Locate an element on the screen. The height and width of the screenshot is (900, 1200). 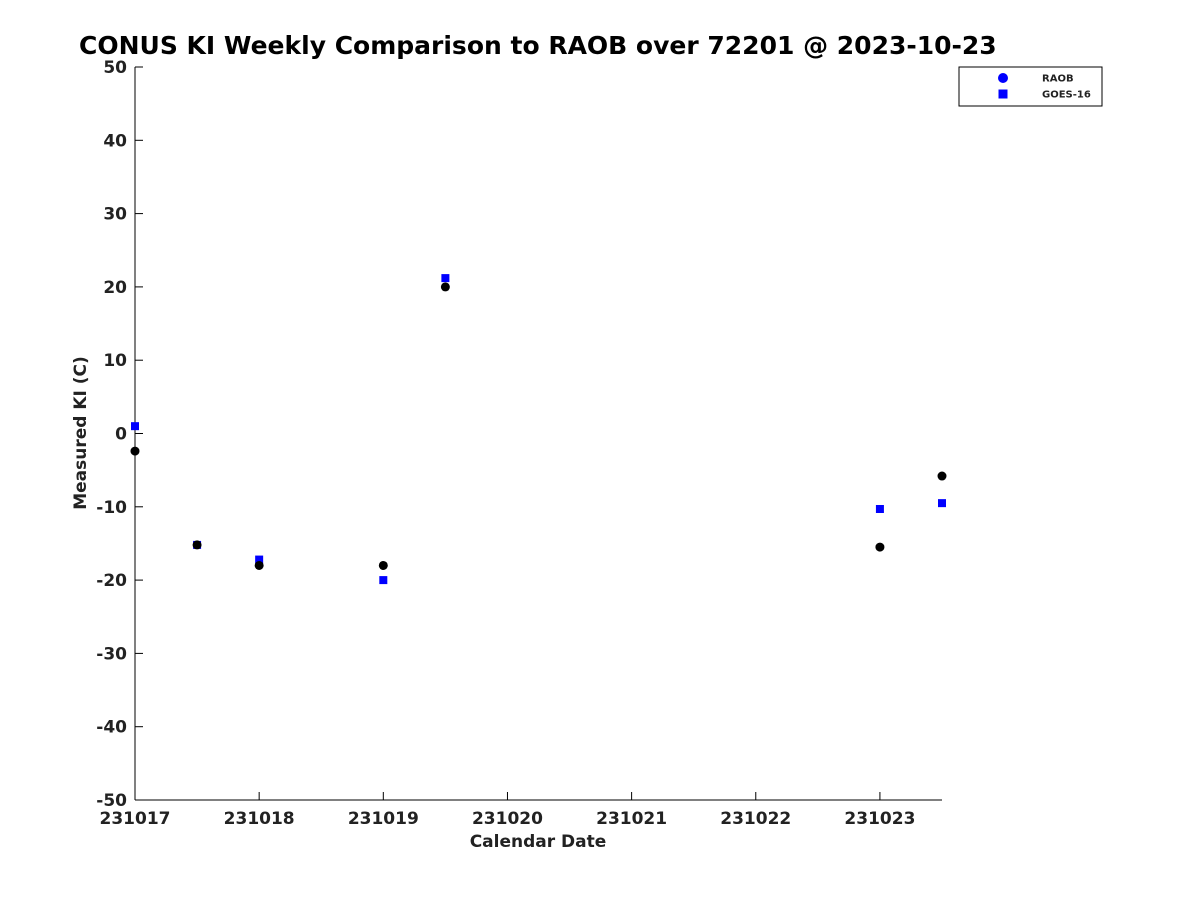
x-tick-label: 231020 is located at coordinates (507, 819).